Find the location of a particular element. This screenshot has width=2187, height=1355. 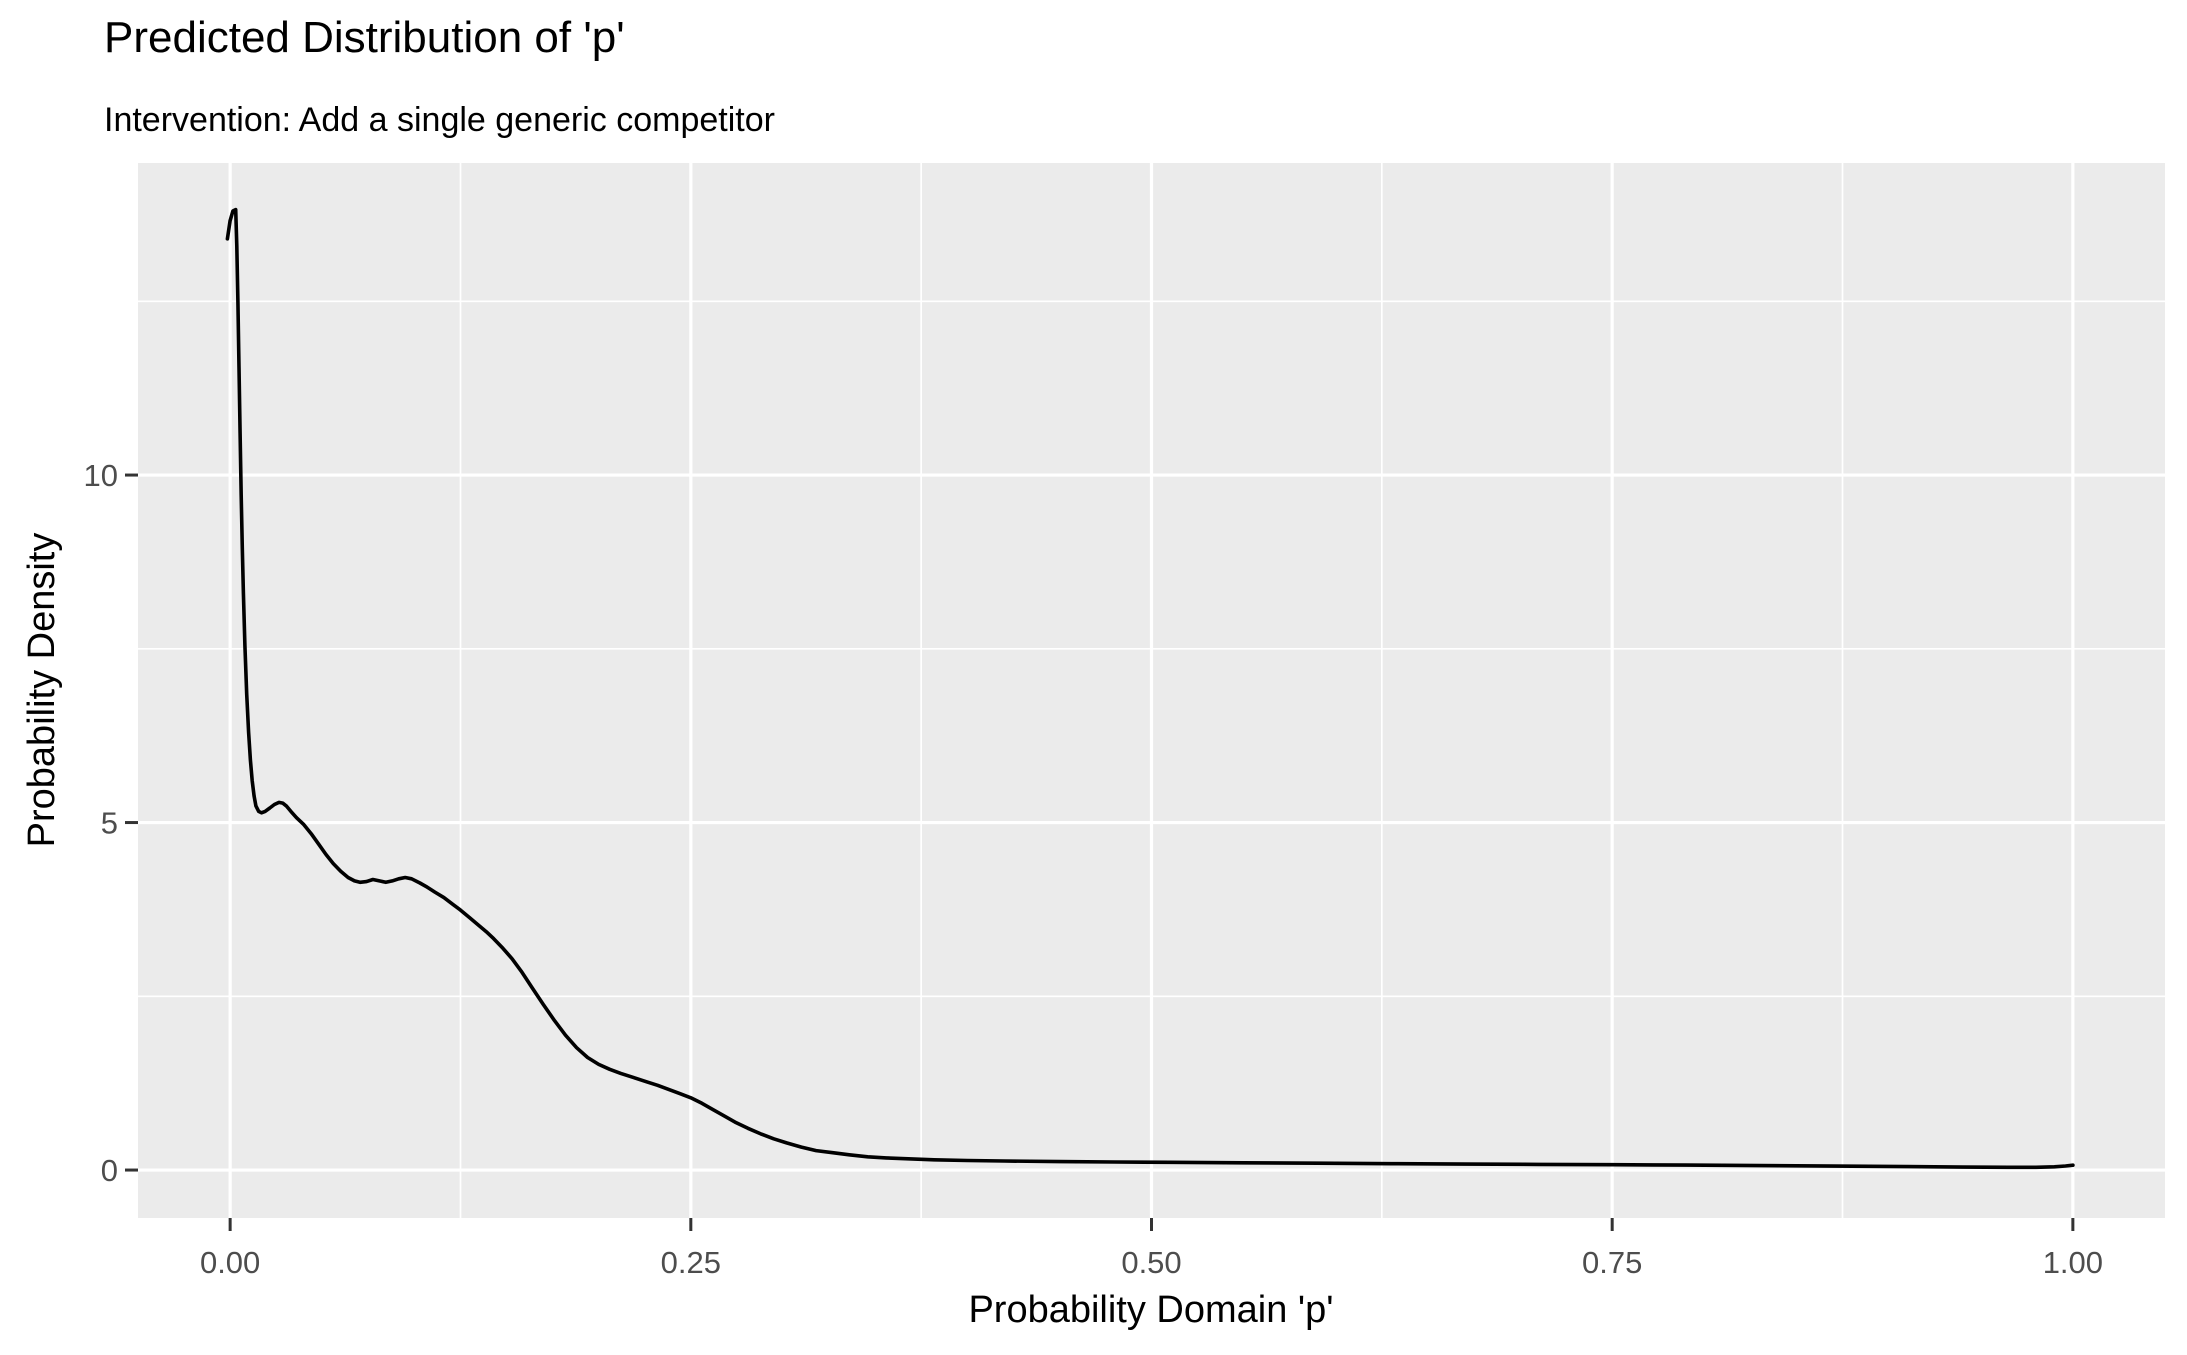

y-tick-label: 0 is located at coordinates (109, 1170).